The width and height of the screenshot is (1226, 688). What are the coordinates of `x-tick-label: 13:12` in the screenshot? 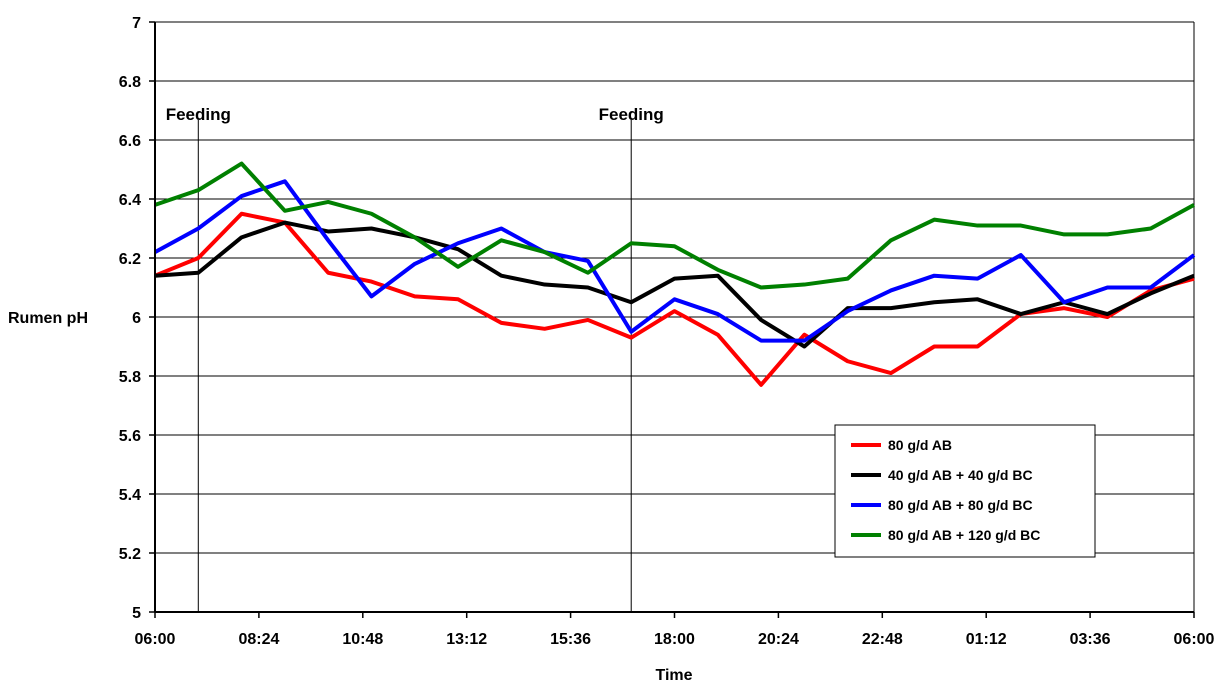 It's located at (466, 639).